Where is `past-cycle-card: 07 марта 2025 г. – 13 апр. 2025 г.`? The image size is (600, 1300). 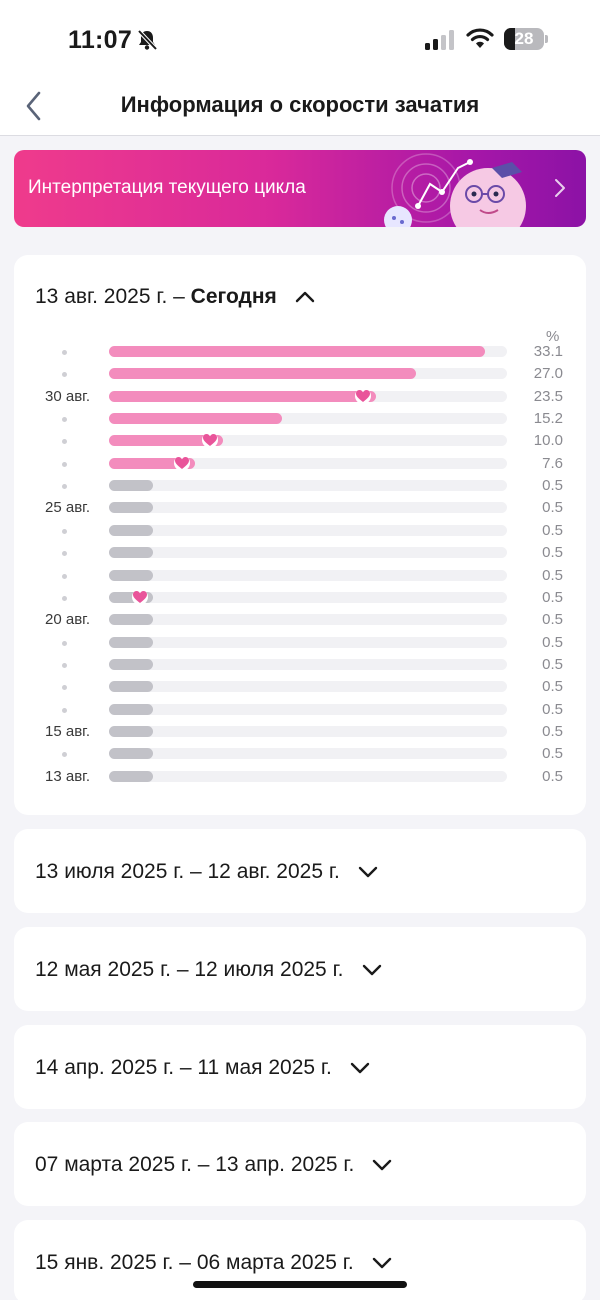 past-cycle-card: 07 марта 2025 г. – 13 апр. 2025 г. is located at coordinates (300, 1164).